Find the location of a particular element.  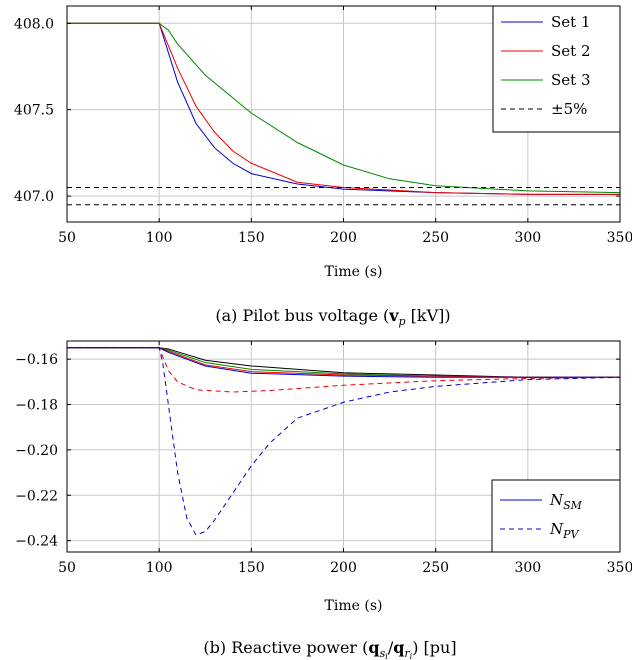

legend-label: ±5% is located at coordinates (569, 109).